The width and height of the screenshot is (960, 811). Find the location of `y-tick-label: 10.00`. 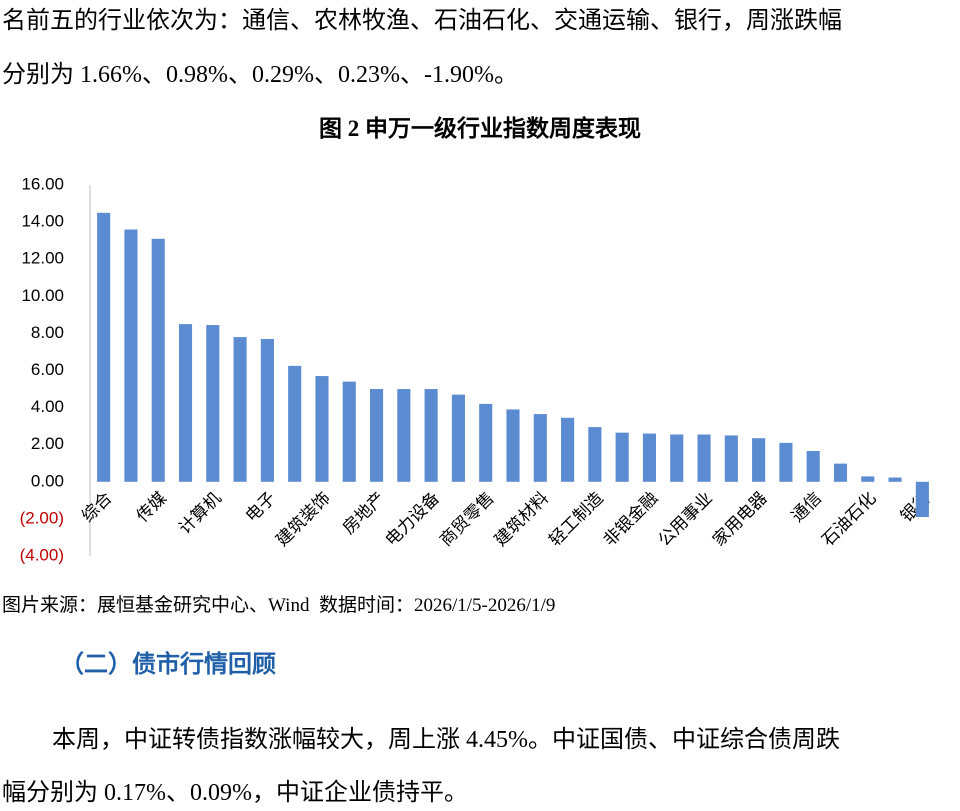

y-tick-label: 10.00 is located at coordinates (42, 295).